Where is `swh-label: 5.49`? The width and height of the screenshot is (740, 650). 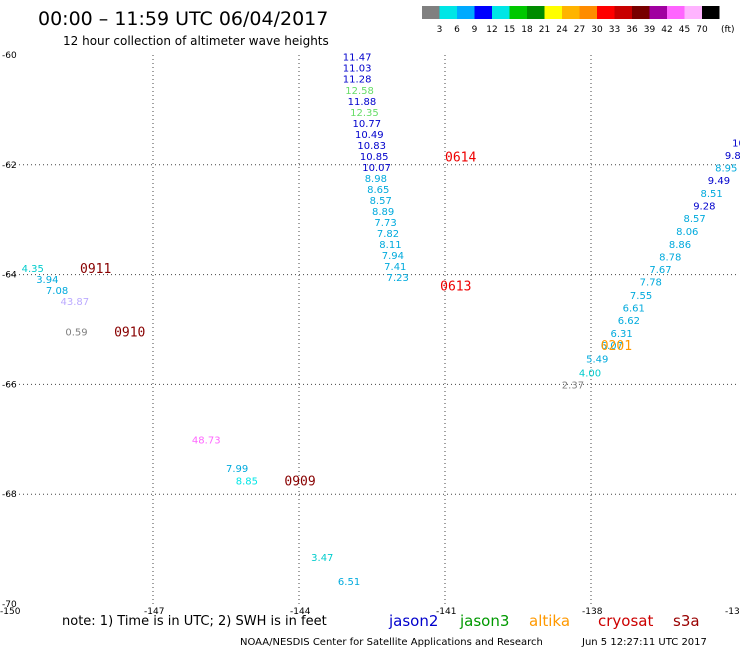 swh-label: 5.49 is located at coordinates (597, 360).